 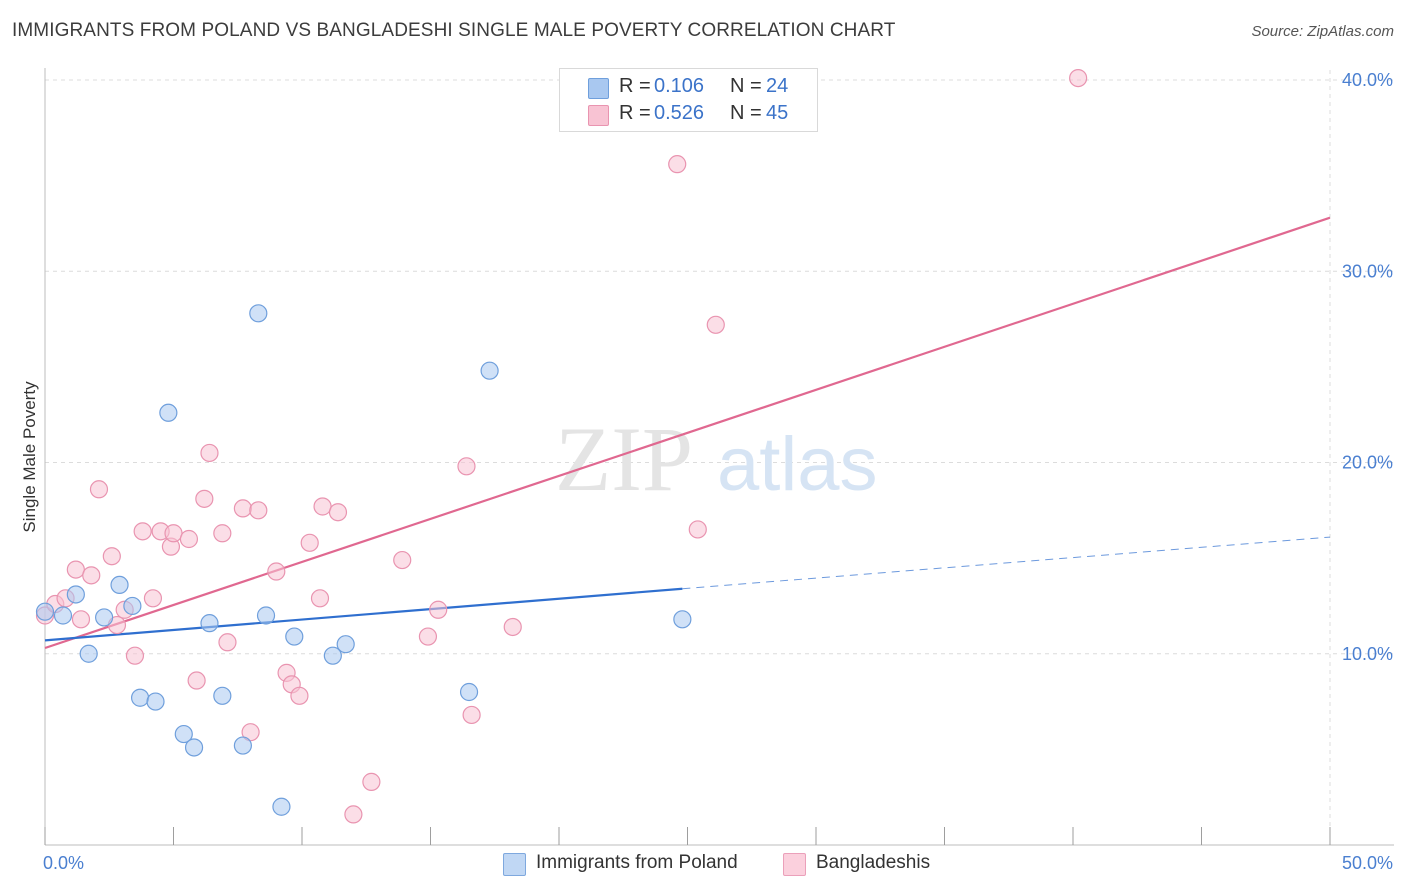 I want to click on x-tick-label: 50.0%, so click(x=1367, y=863).